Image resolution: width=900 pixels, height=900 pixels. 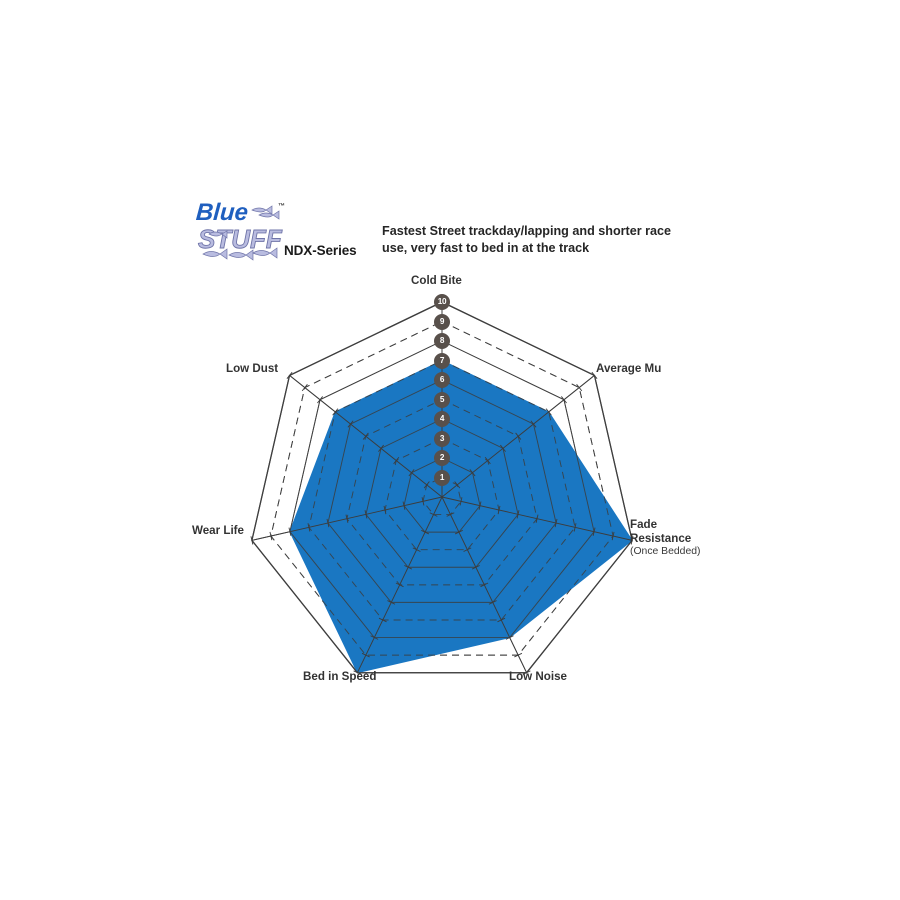 What do you see at coordinates (442, 321) in the screenshot?
I see `radar-scale-badge-9: 9` at bounding box center [442, 321].